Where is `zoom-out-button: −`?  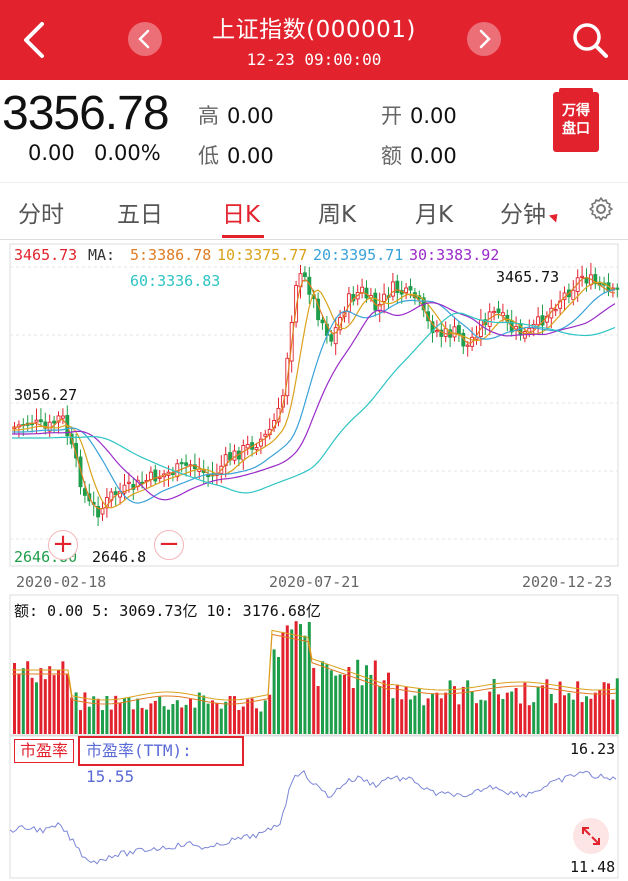 zoom-out-button: − is located at coordinates (169, 545).